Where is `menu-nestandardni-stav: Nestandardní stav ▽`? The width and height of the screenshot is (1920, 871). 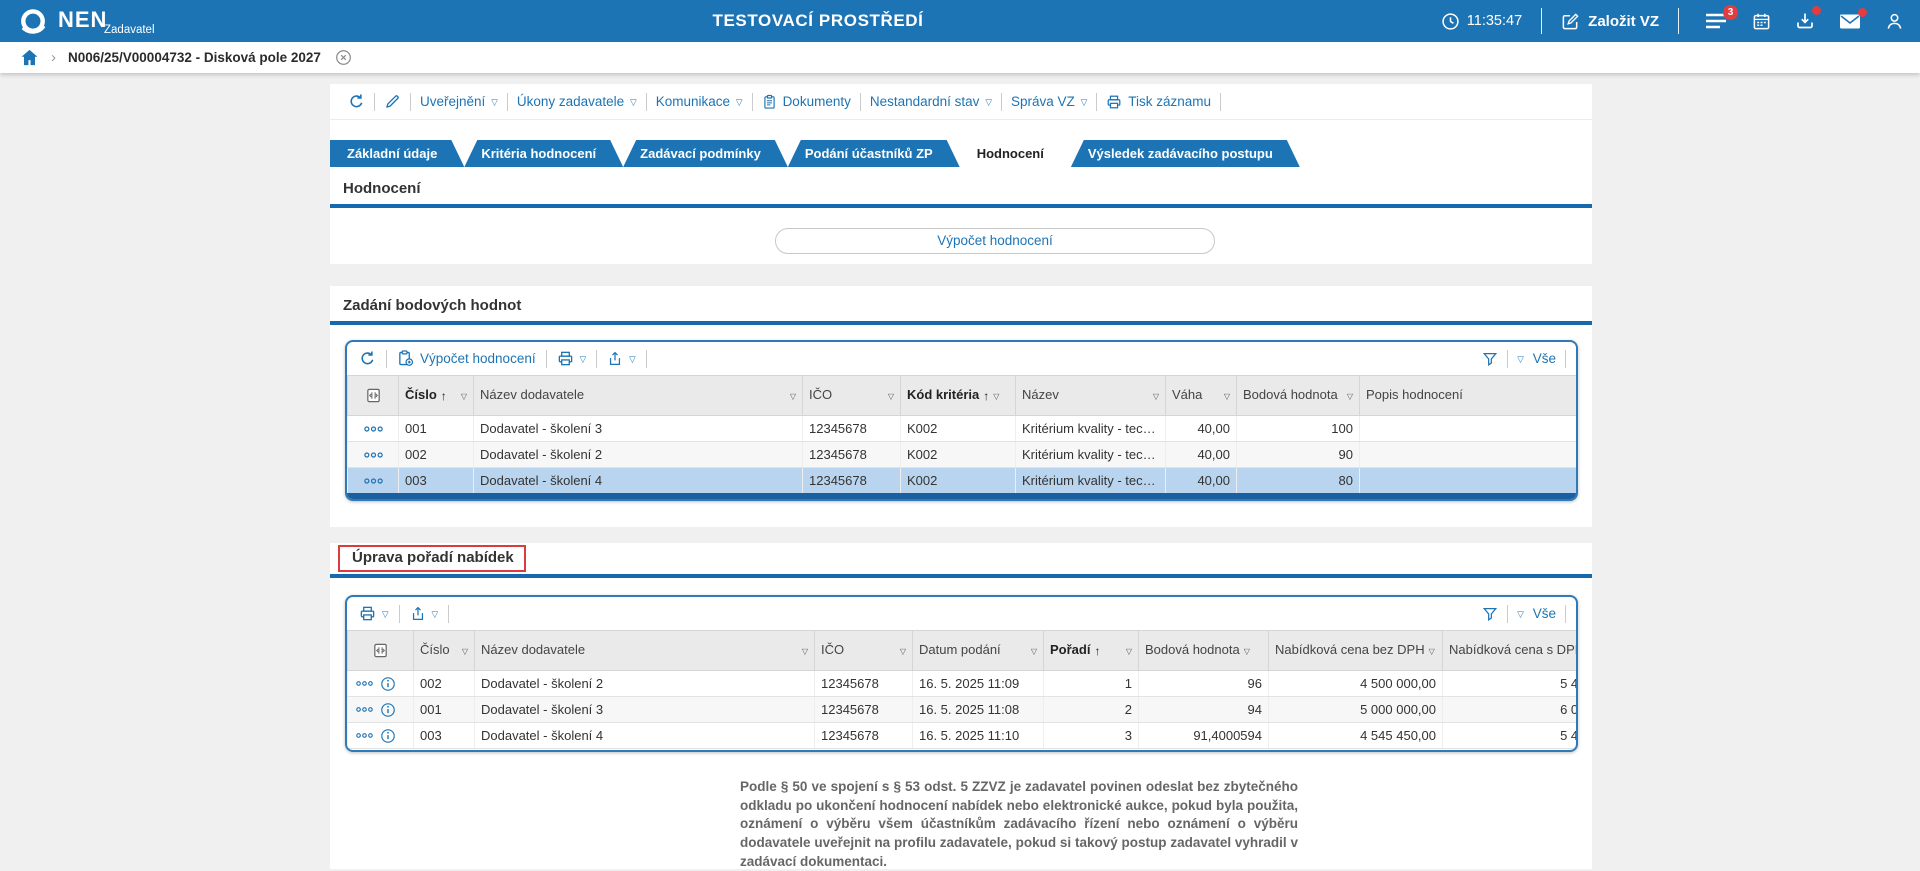
menu-nestandardni-stav: Nestandardní stav ▽ is located at coordinates (931, 101).